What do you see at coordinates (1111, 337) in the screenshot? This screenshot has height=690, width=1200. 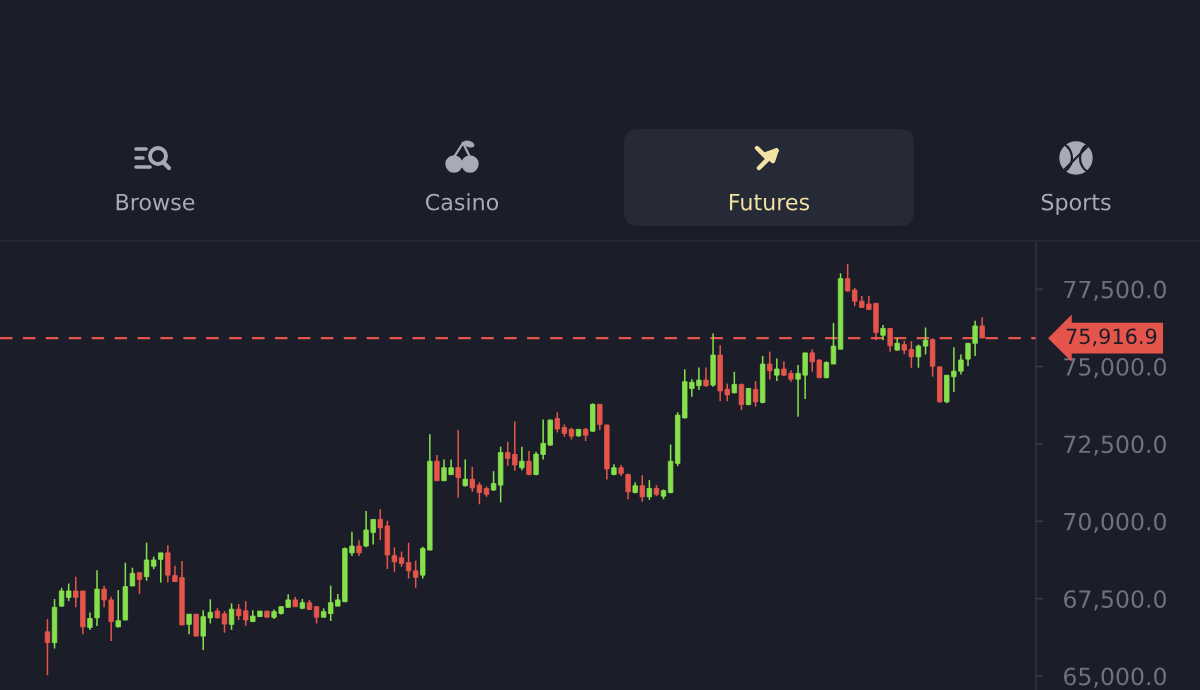 I see `ref-line-label: 75,916.9` at bounding box center [1111, 337].